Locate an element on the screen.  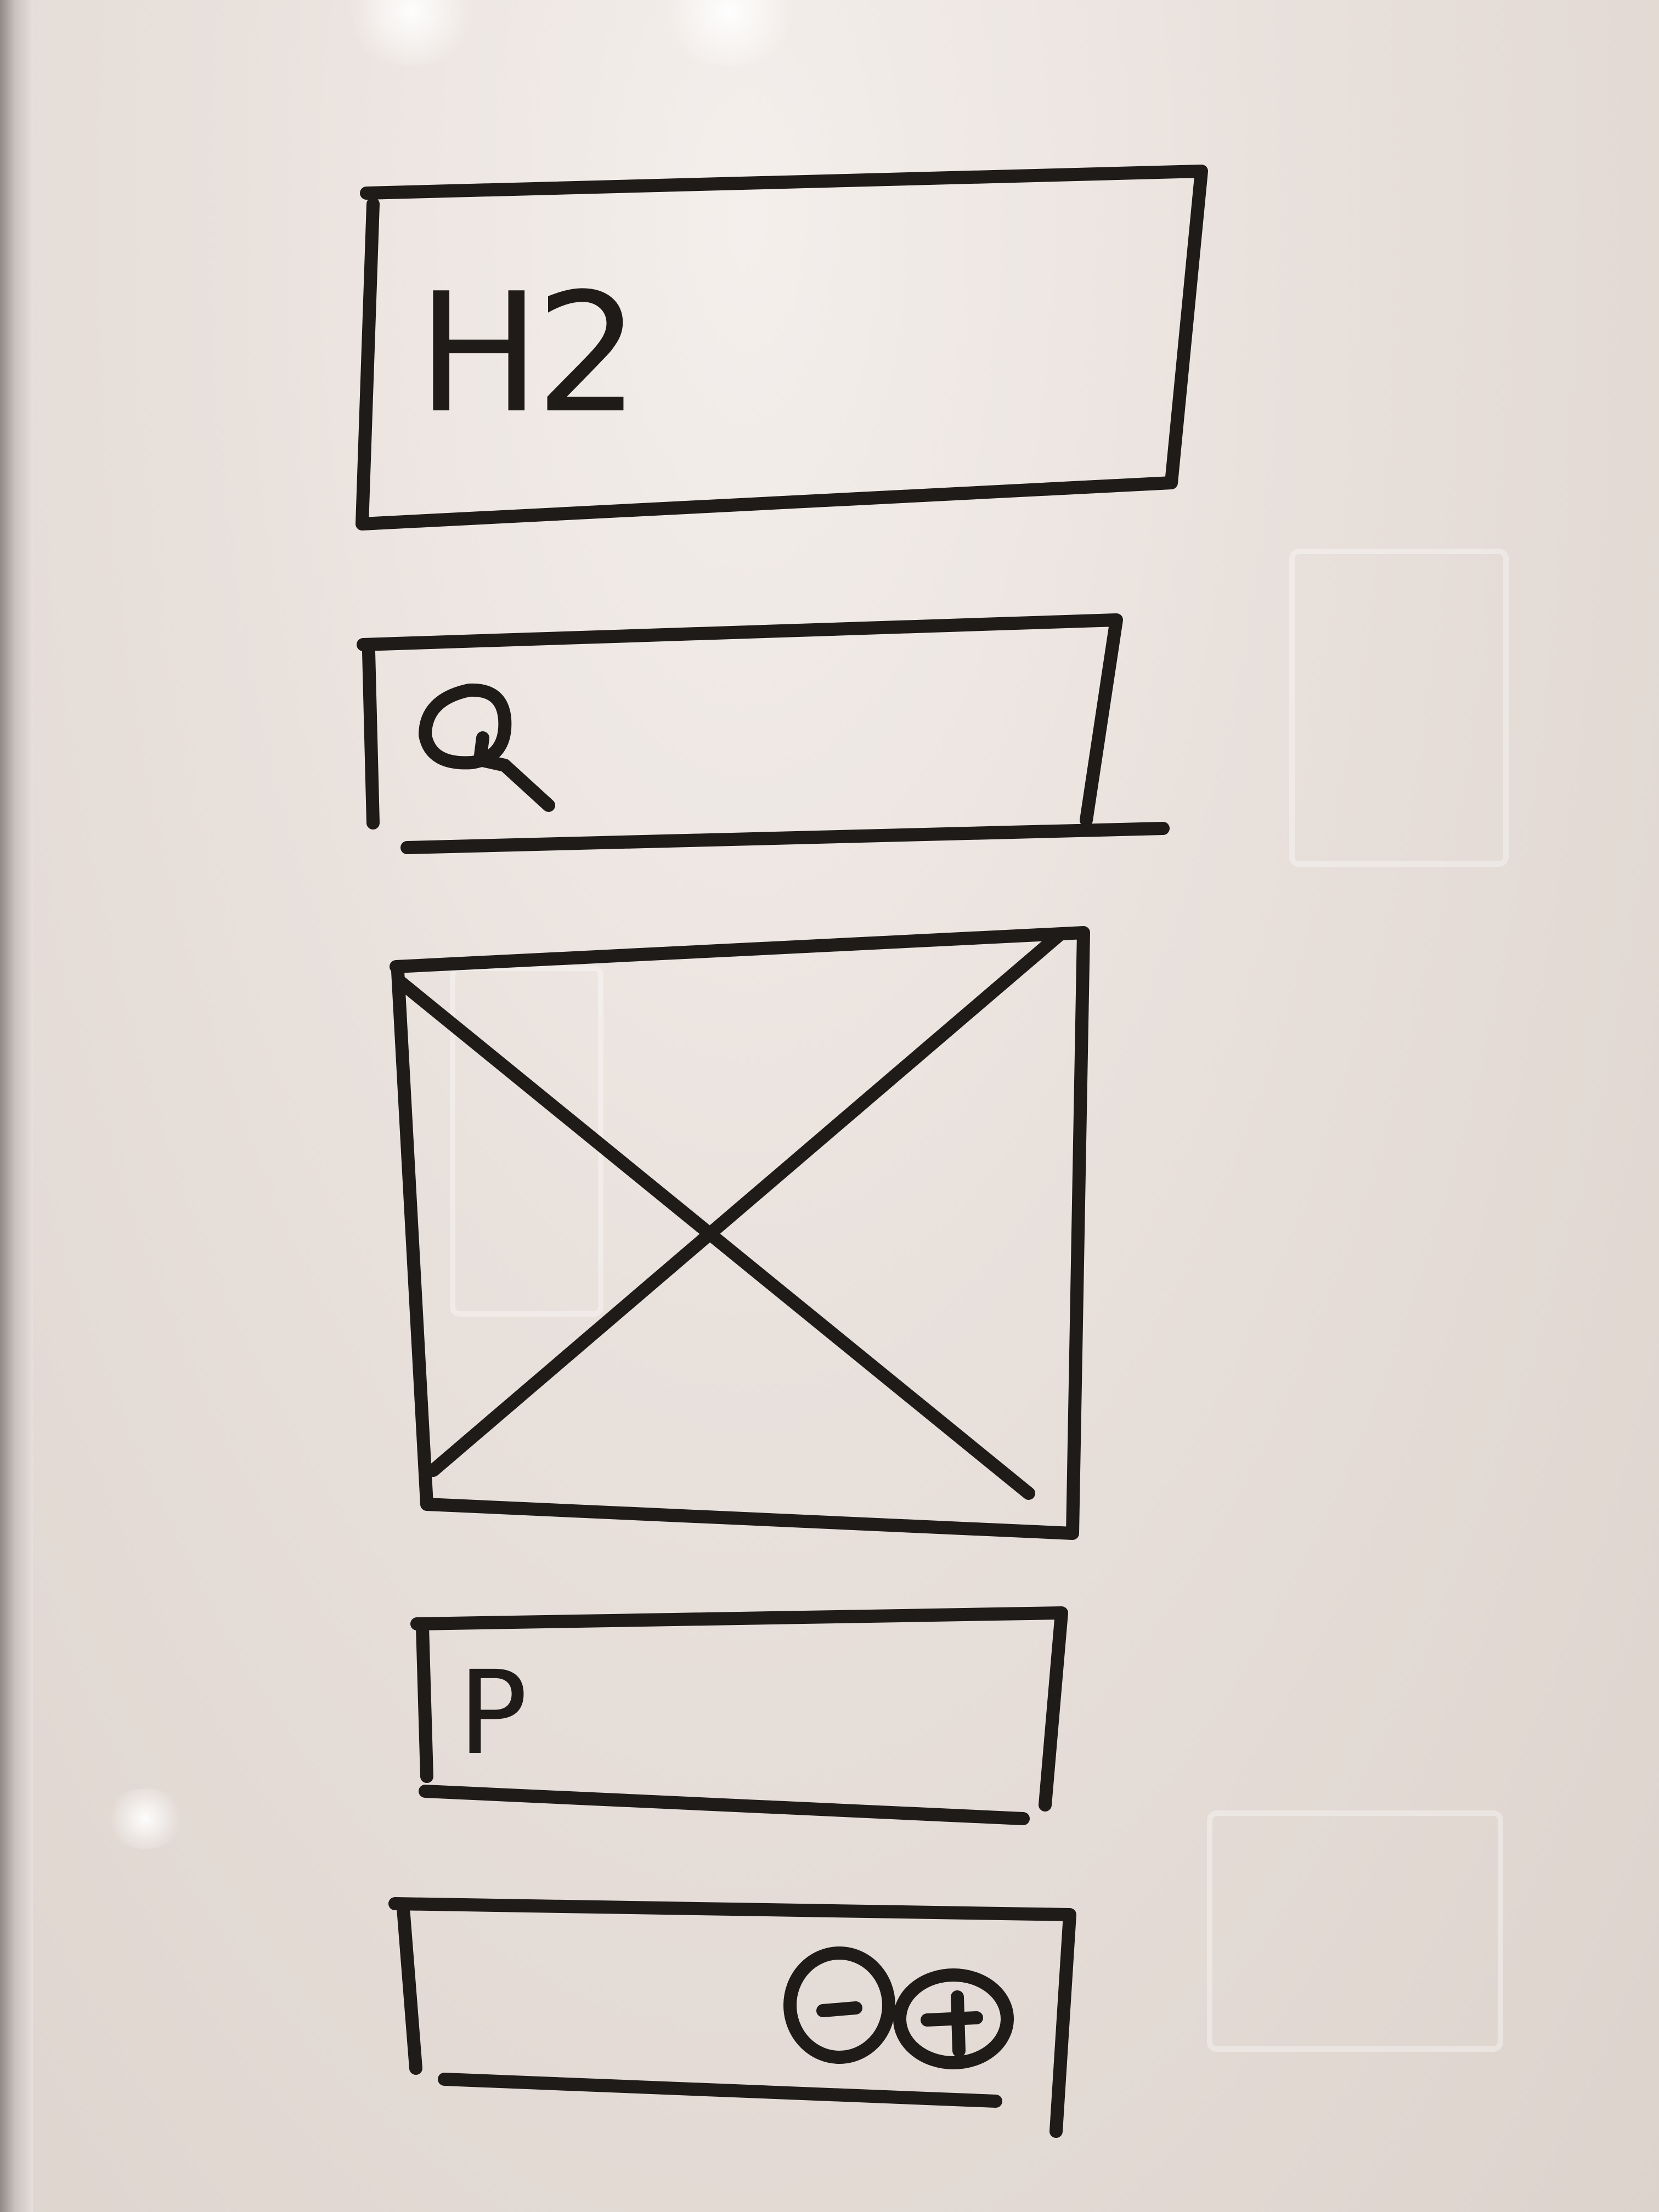
heading-box-outline is located at coordinates (782, 348).